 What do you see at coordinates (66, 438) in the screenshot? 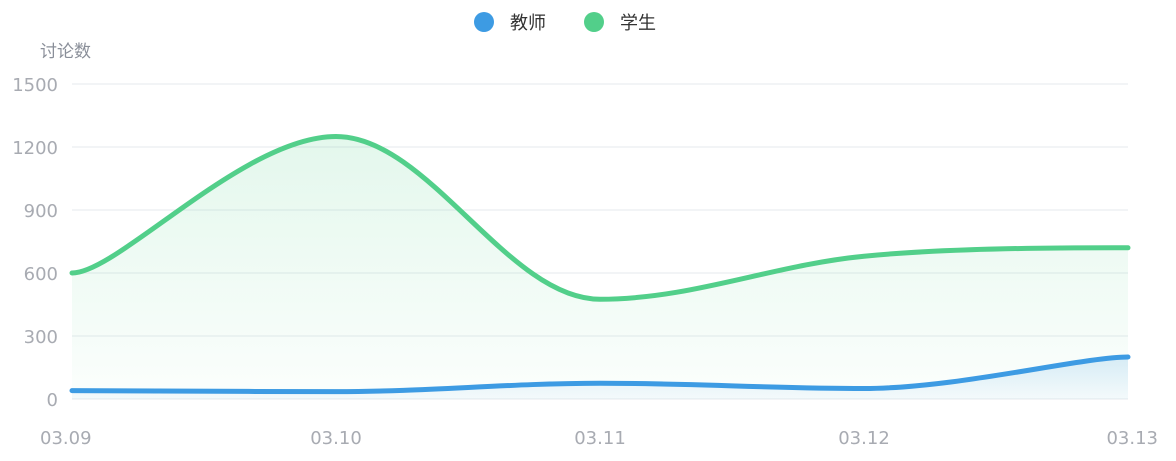
I see `x-tick-label: 03.09` at bounding box center [66, 438].